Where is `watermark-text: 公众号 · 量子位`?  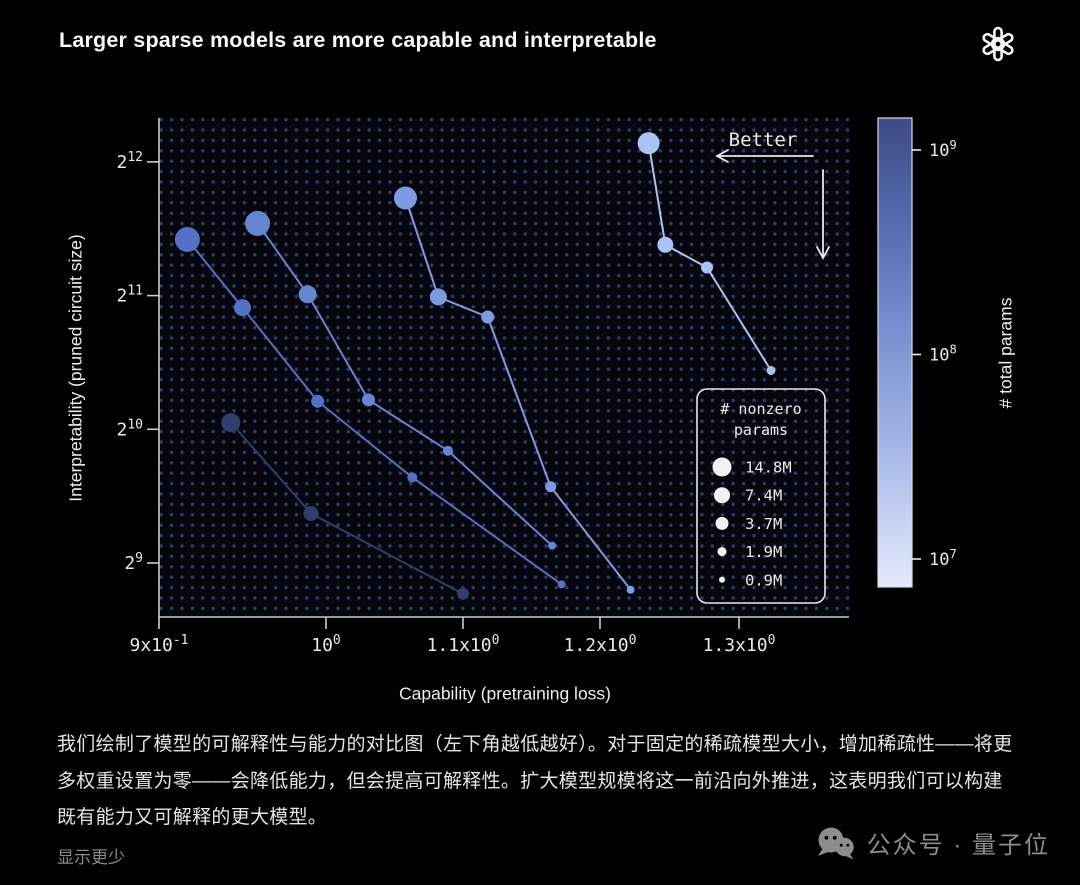 watermark-text: 公众号 · 量子位 is located at coordinates (958, 845).